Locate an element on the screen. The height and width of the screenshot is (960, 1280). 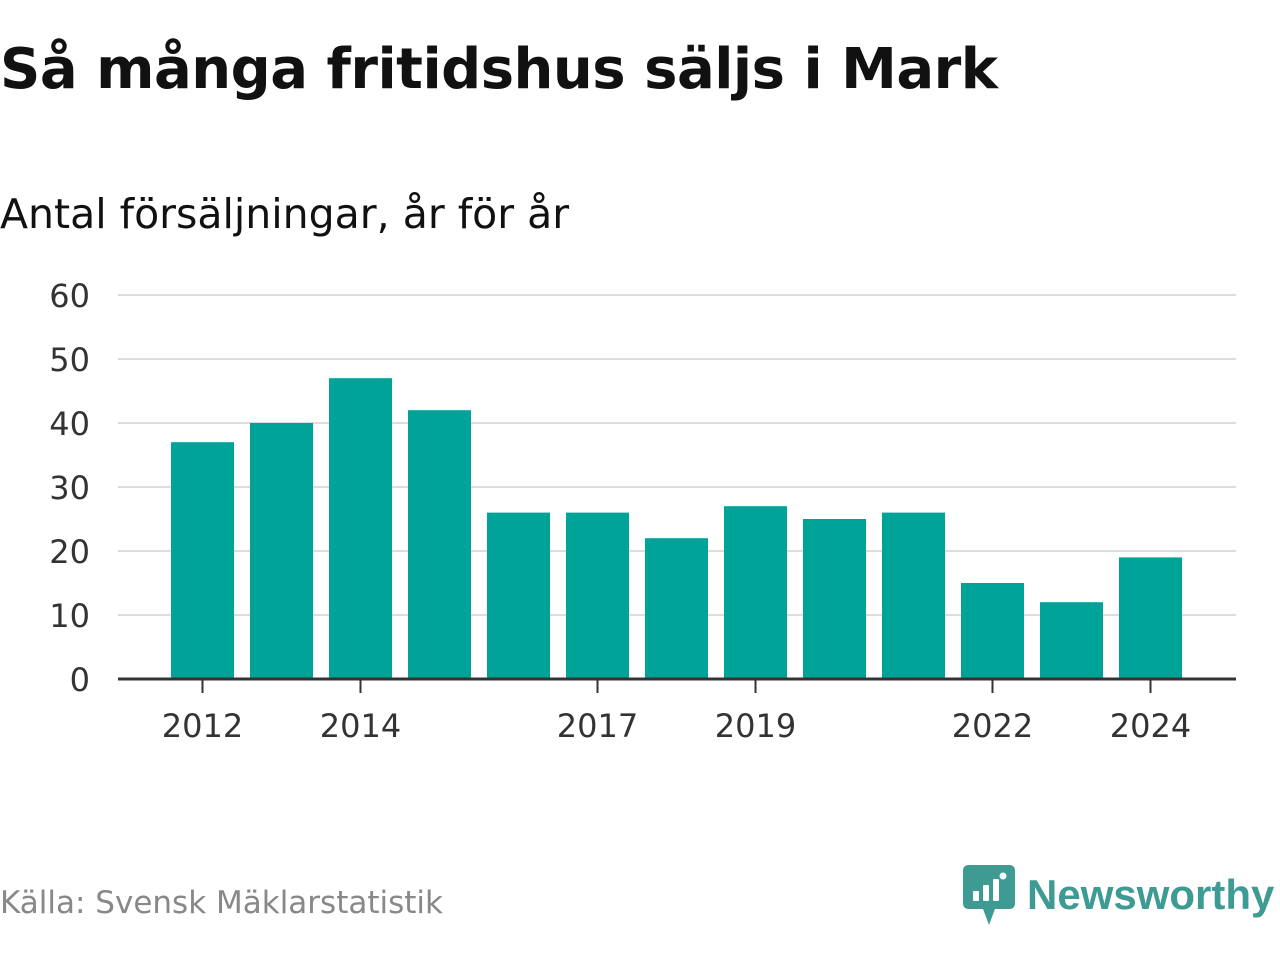
x-axis-labels: 2012 2014 2017 2019 2022 2024 is located at coordinates (676, 726).